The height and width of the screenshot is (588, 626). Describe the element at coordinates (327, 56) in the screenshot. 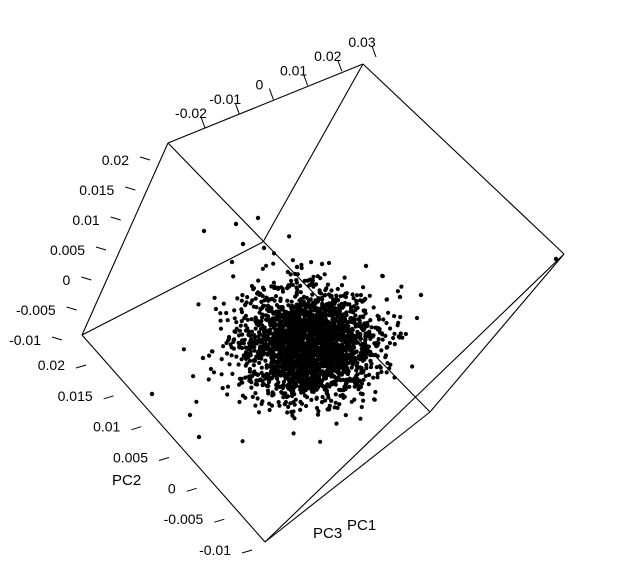

I see `top-axis-tick-label: 0.02` at that location.